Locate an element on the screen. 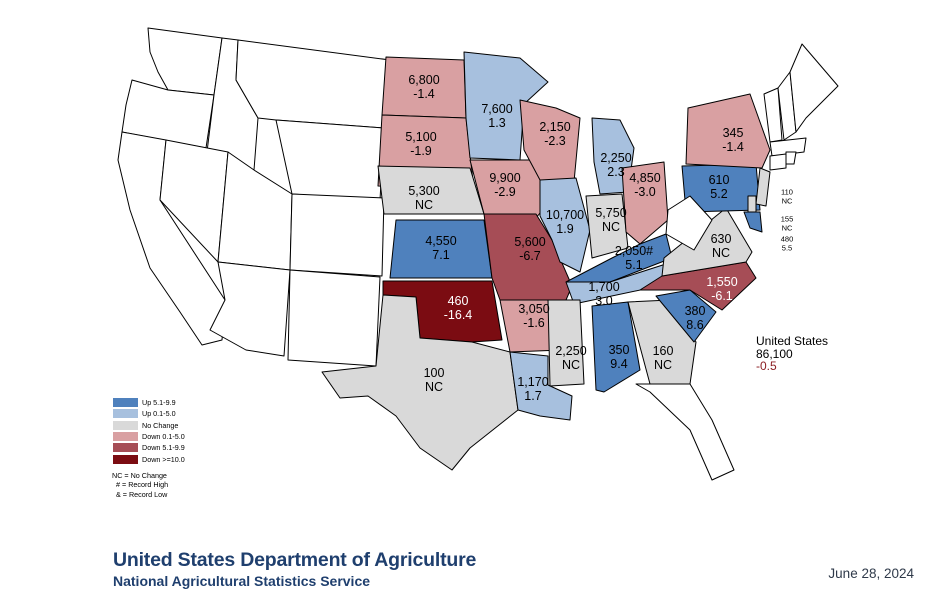  state-la is located at coordinates (541, 386).